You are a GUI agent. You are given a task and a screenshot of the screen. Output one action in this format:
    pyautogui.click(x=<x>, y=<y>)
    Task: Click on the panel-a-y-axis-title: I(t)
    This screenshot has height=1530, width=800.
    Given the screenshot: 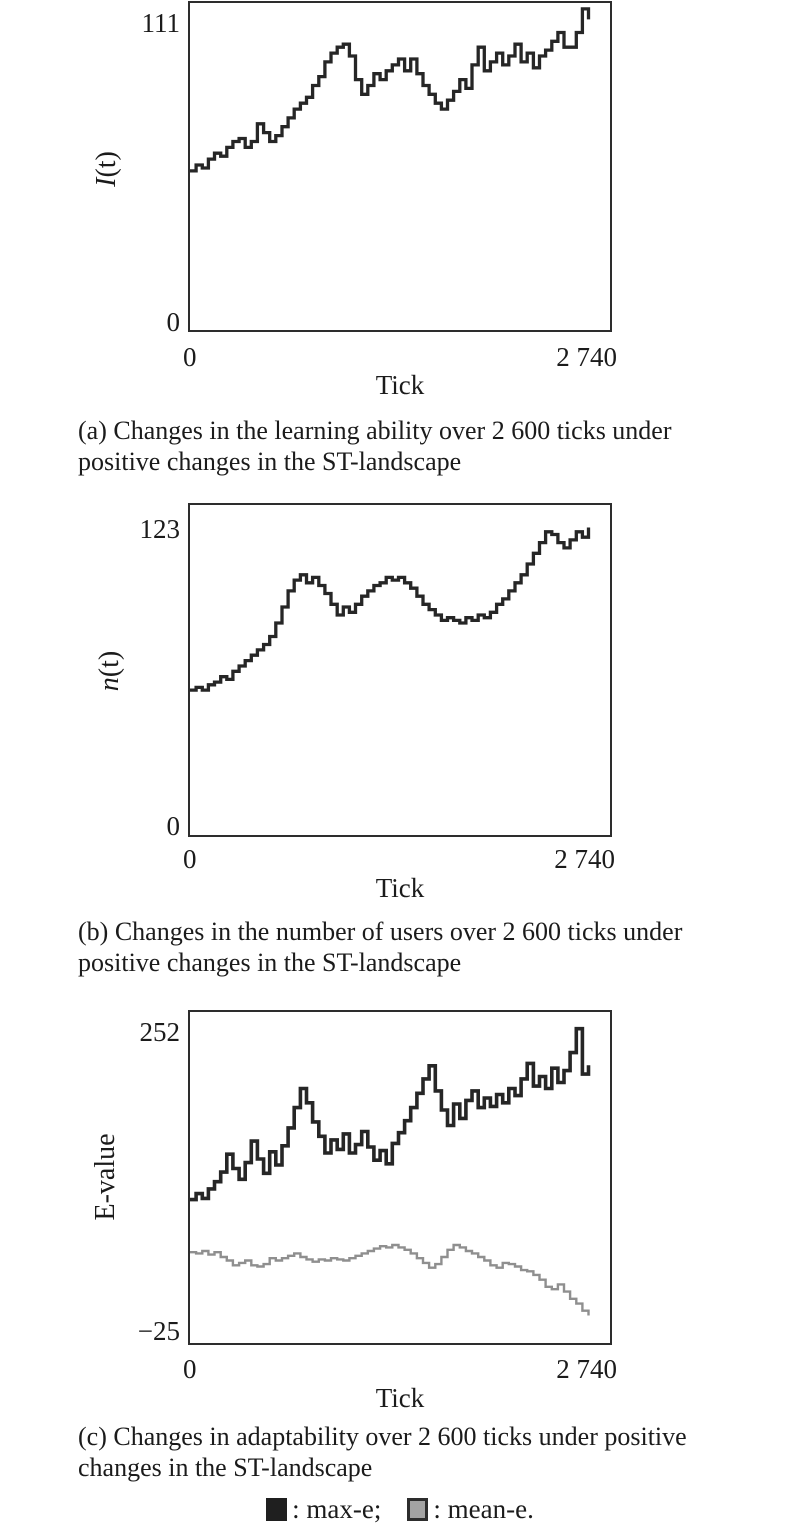 What is the action you would take?
    pyautogui.click(x=106, y=169)
    